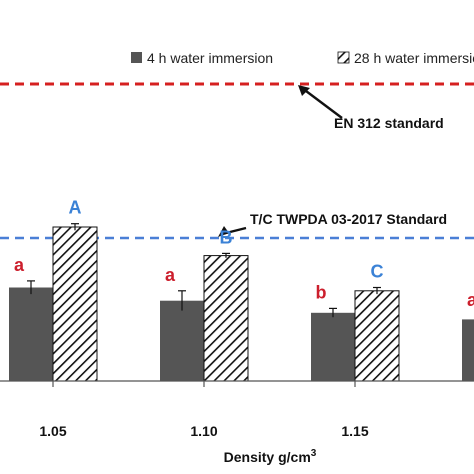 This screenshot has width=474, height=474. I want to click on legend-label-28h: 28 h water immersion, so click(414, 58).